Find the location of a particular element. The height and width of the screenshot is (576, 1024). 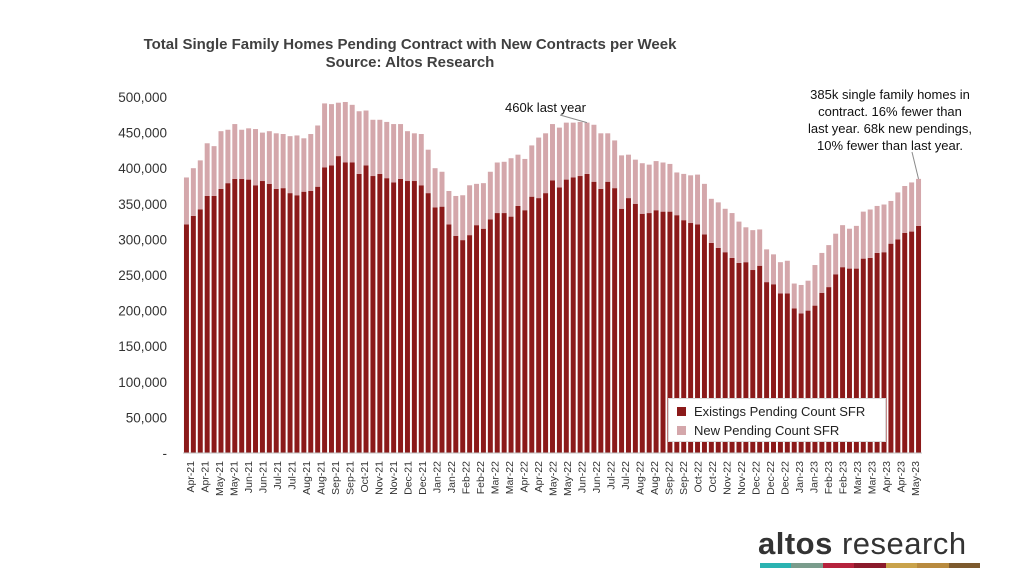

x-tick-label: Jun-22 is located at coordinates (597, 477).